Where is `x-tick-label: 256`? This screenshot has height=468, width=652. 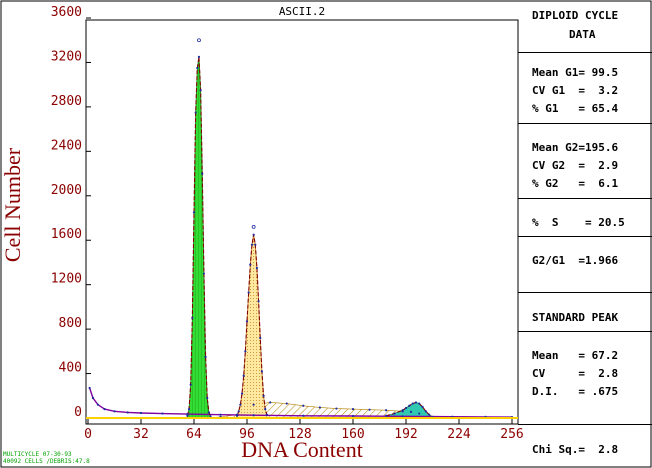
x-tick-label: 256 is located at coordinates (511, 434).